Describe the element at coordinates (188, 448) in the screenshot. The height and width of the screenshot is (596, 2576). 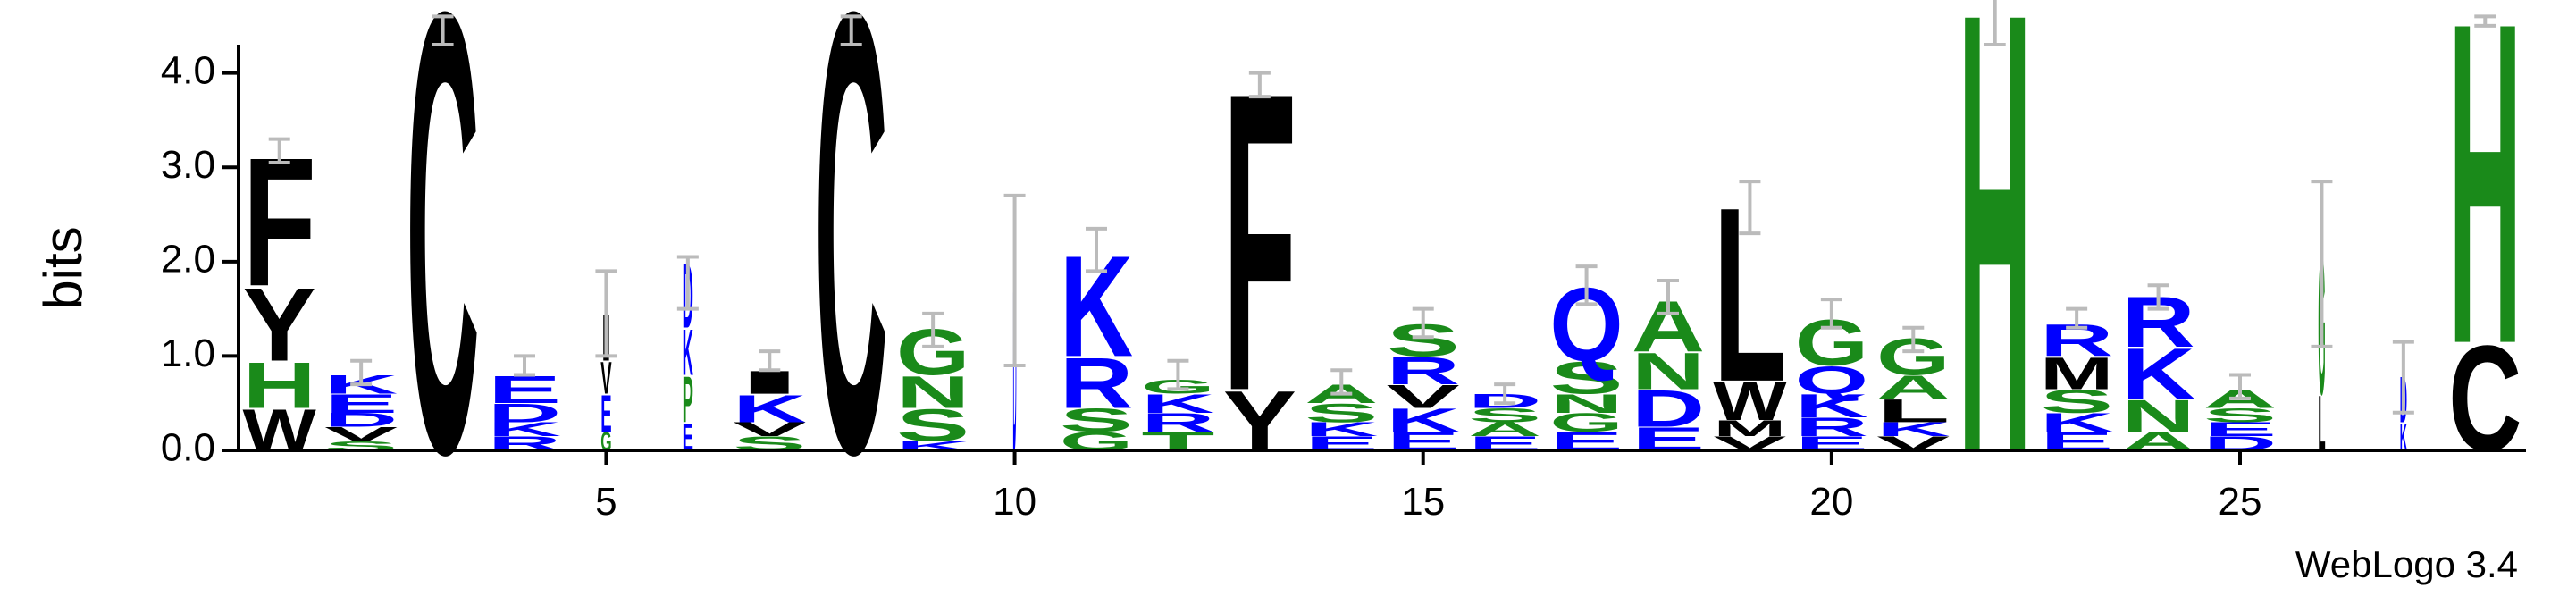
I see `y-tick-label: 0.0` at that location.